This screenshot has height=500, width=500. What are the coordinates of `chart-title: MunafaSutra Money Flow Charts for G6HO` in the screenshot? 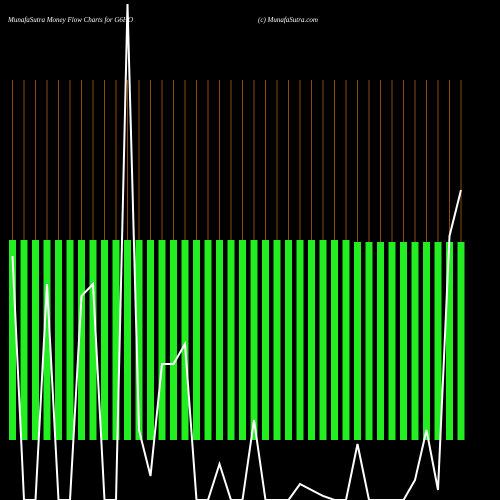 It's located at (70, 20).